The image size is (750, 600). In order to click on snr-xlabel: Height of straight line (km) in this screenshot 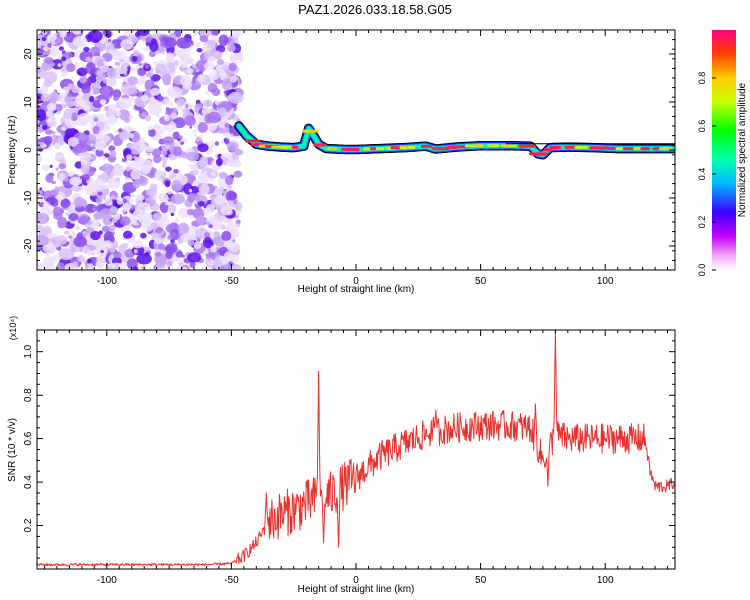, I will do `click(356, 589)`.